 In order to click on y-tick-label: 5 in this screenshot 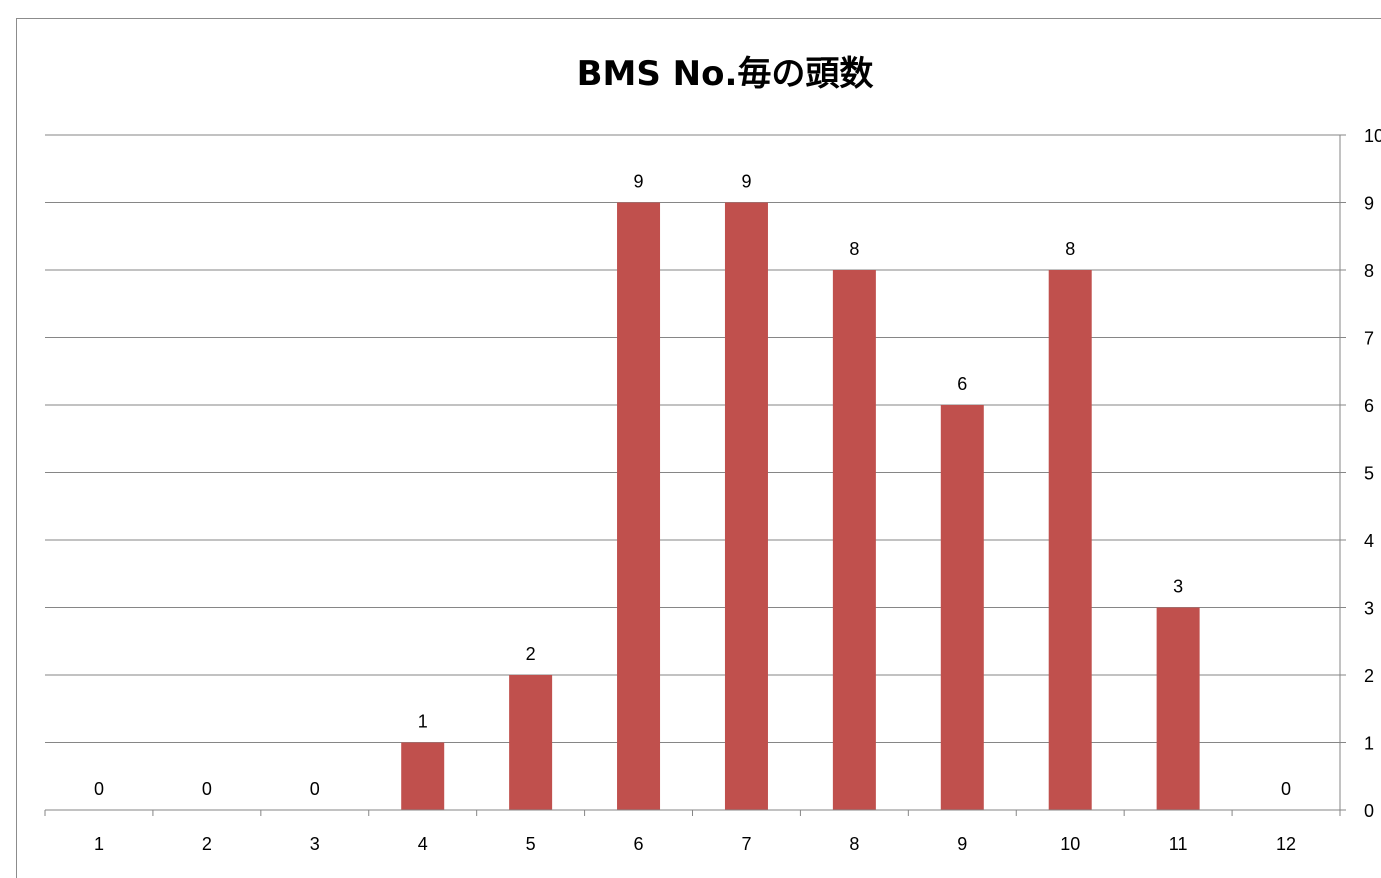, I will do `click(1369, 474)`.